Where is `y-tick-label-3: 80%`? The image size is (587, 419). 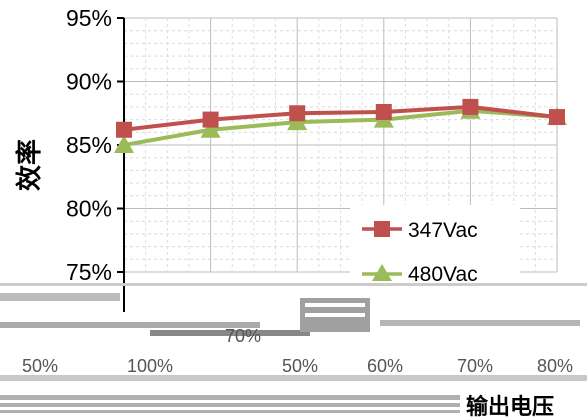 y-tick-label-3: 80% is located at coordinates (89, 209).